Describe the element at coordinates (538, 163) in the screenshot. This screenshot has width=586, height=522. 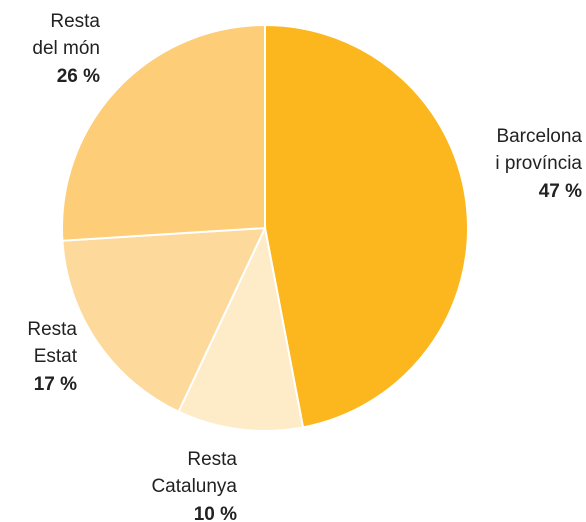
I see `slice-label: i província` at that location.